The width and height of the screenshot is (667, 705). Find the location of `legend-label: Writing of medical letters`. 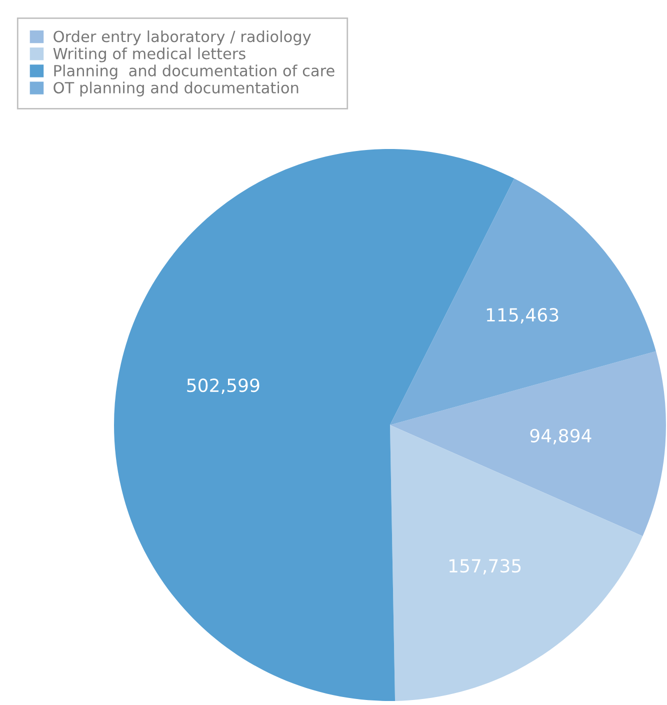

legend-label: Writing of medical letters is located at coordinates (149, 55).